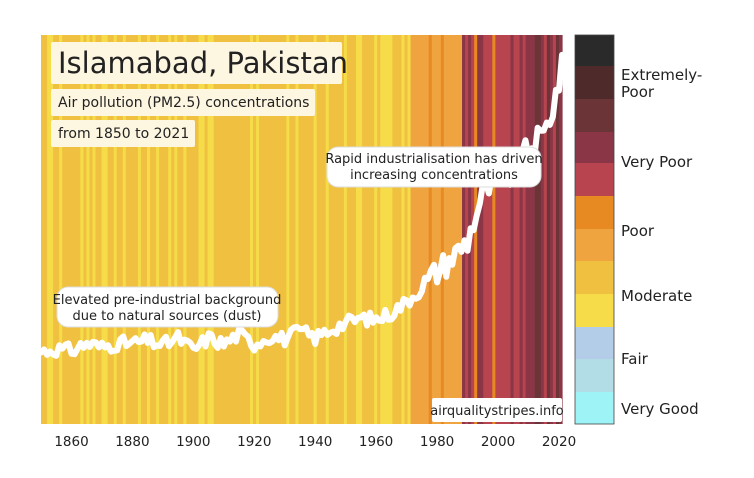  I want to click on stripe-1960, so click(376, 229).